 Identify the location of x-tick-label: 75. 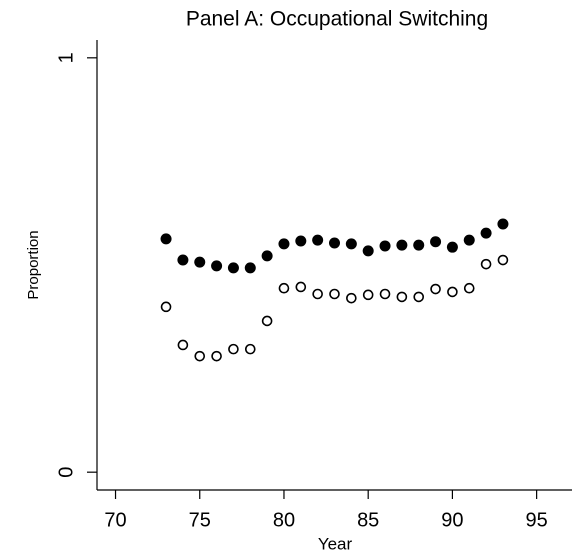
(200, 520).